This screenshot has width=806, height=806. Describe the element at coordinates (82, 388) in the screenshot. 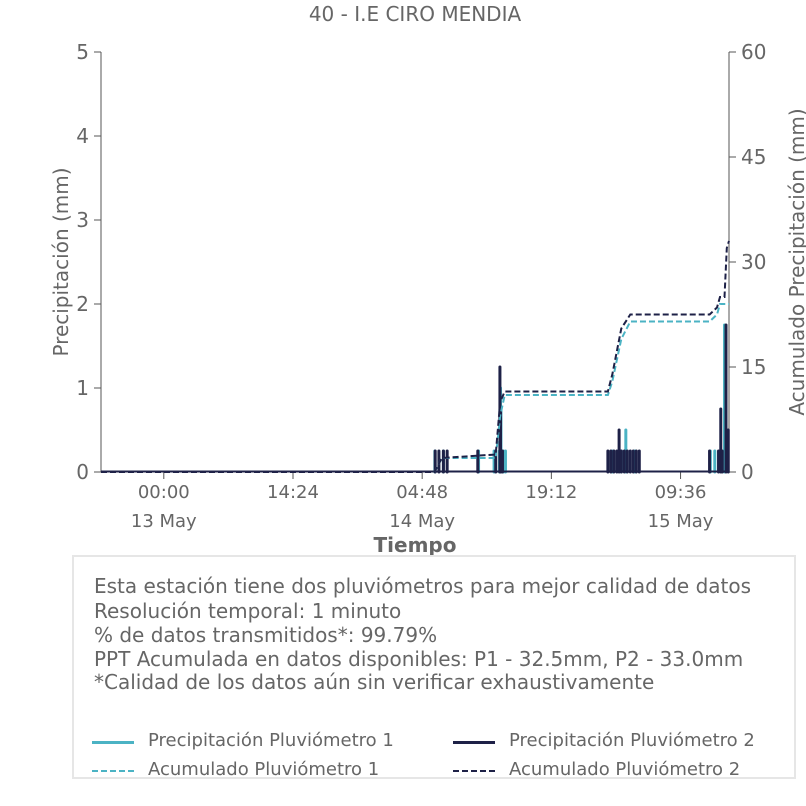

I see `y-tick-label: 1` at that location.